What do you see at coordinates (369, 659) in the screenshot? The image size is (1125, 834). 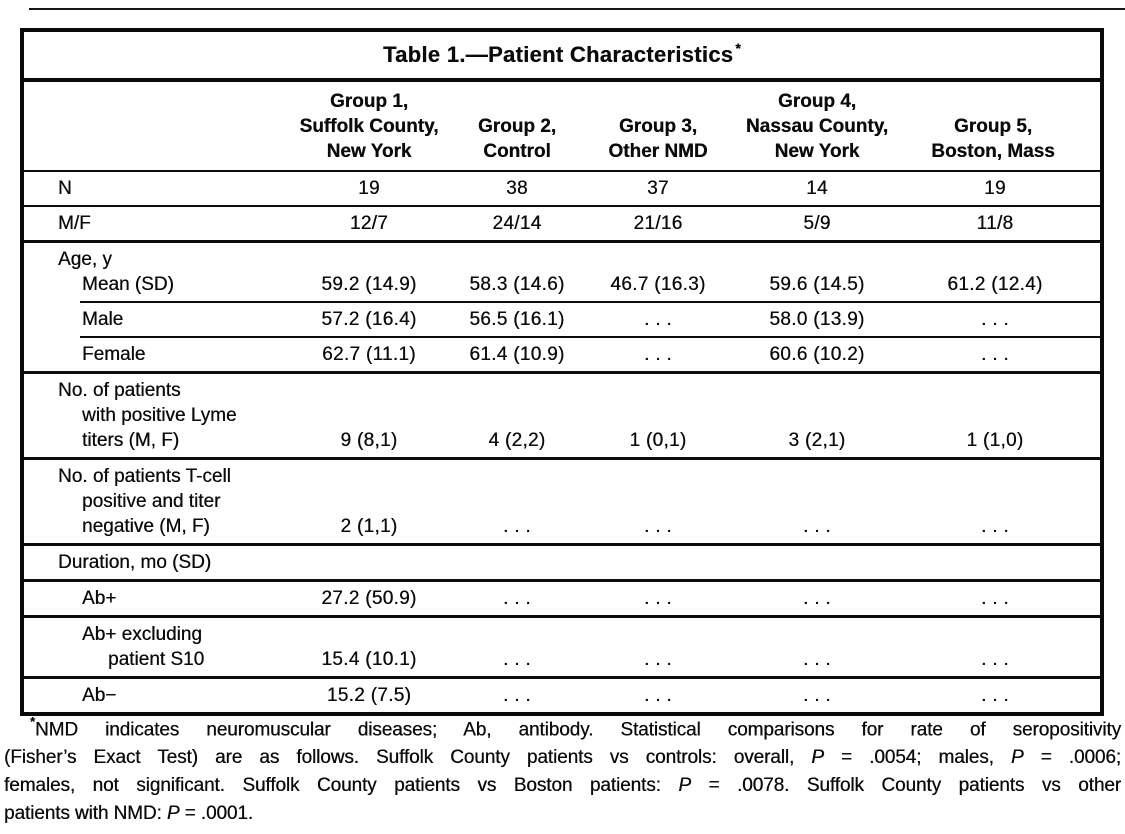 I see `cell-value: 15.4 (10.1)` at bounding box center [369, 659].